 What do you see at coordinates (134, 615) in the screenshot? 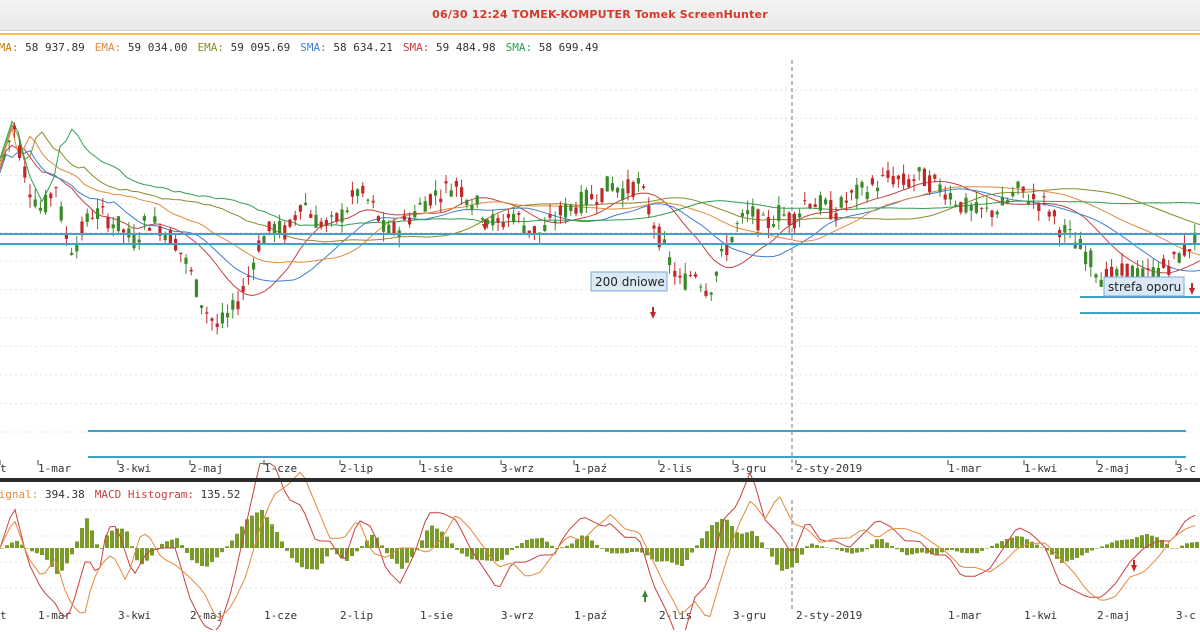
I see `macd-x-tick-label: 3-kwi` at bounding box center [134, 615].